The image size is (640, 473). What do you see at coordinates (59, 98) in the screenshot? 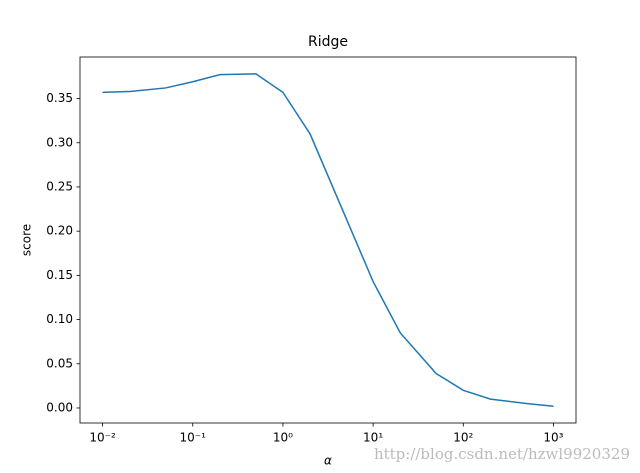
I see `y-tick-label: 0.35` at bounding box center [59, 98].